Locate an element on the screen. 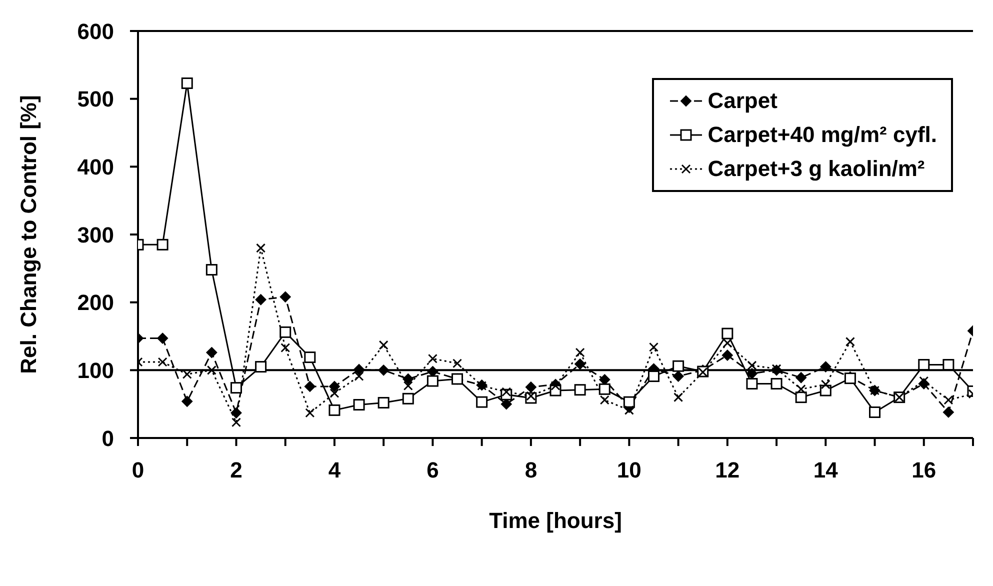 Image resolution: width=993 pixels, height=586 pixels. x-tick-label: 2 is located at coordinates (236, 470).